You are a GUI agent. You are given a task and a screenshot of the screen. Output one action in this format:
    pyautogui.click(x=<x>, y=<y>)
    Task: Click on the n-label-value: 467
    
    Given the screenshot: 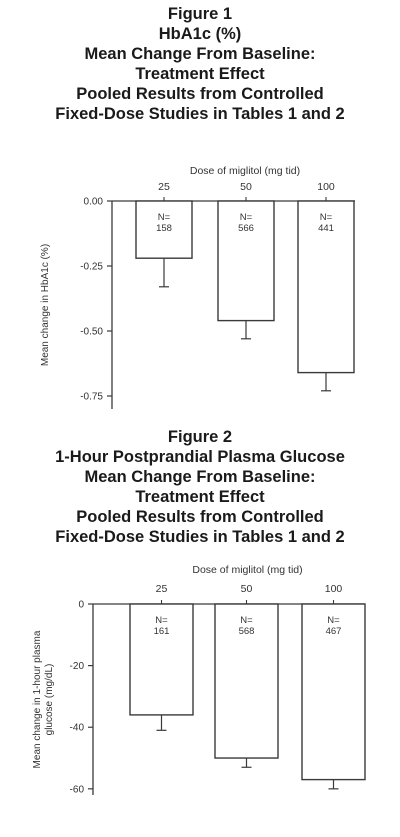 What is the action you would take?
    pyautogui.click(x=334, y=631)
    